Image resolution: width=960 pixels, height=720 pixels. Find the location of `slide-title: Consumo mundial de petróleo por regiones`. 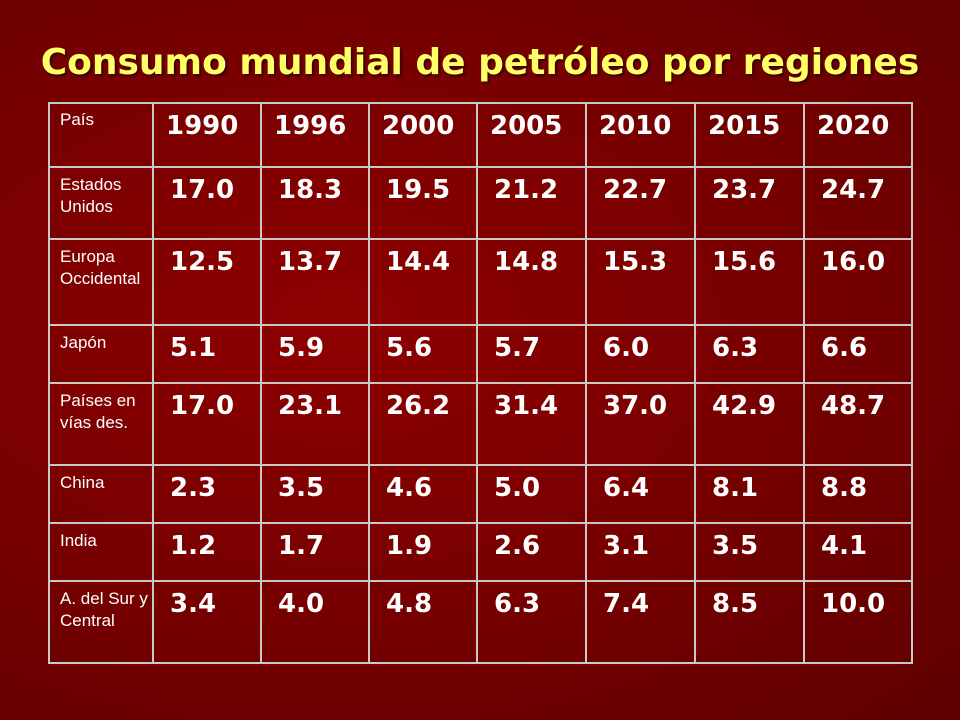

slide-title: Consumo mundial de petróleo por regiones is located at coordinates (480, 62).